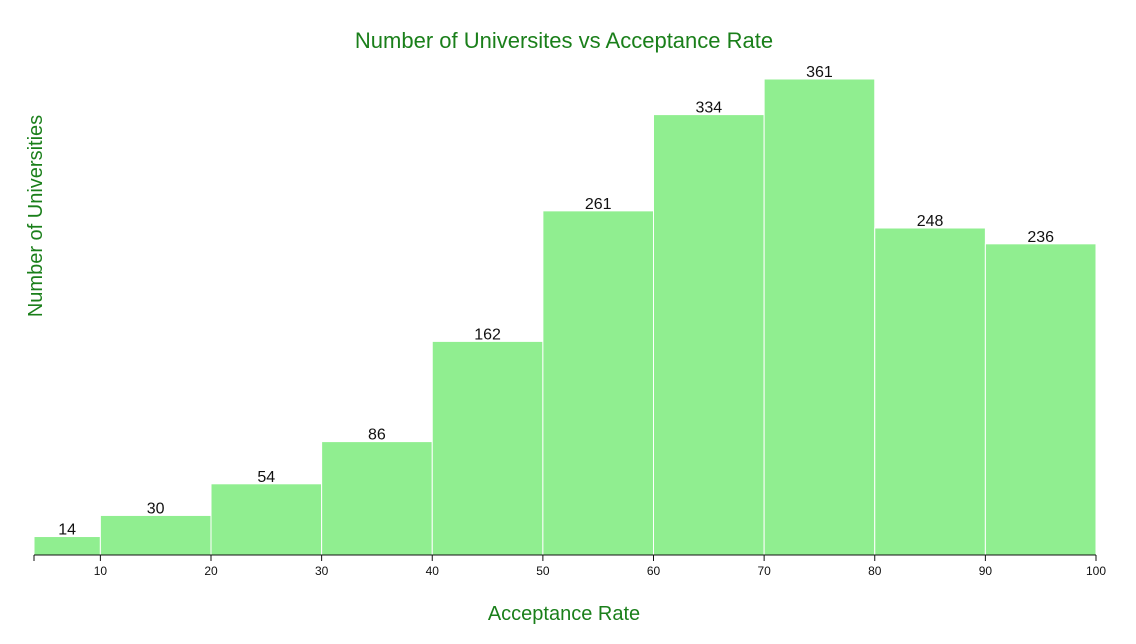 The width and height of the screenshot is (1136, 644). Describe the element at coordinates (708, 108) in the screenshot. I see `bar-value-label-6: 334` at that location.